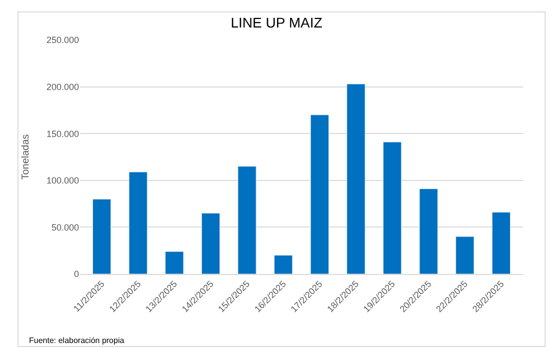 The image size is (553, 349). What do you see at coordinates (76, 274) in the screenshot?
I see `y-tick-label: 0` at bounding box center [76, 274].